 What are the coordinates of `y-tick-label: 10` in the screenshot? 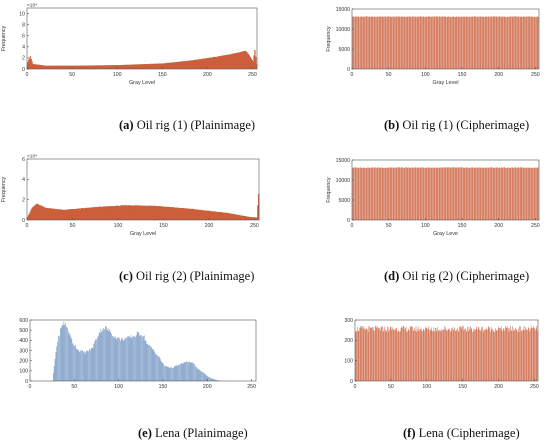 It's located at (22, 14).